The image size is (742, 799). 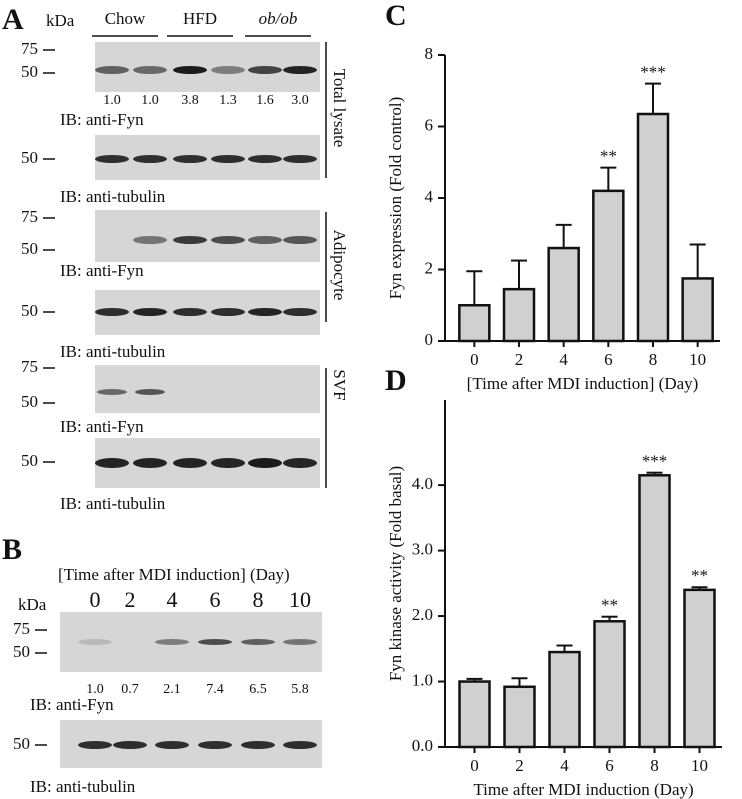 I want to click on quant-label: 5.8, so click(x=300, y=689).